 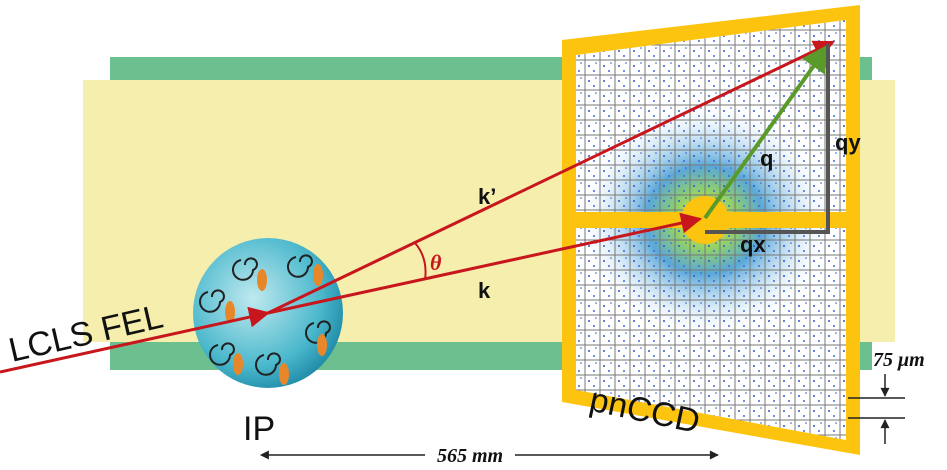 What do you see at coordinates (259, 429) in the screenshot?
I see `ip-label: IP` at bounding box center [259, 429].